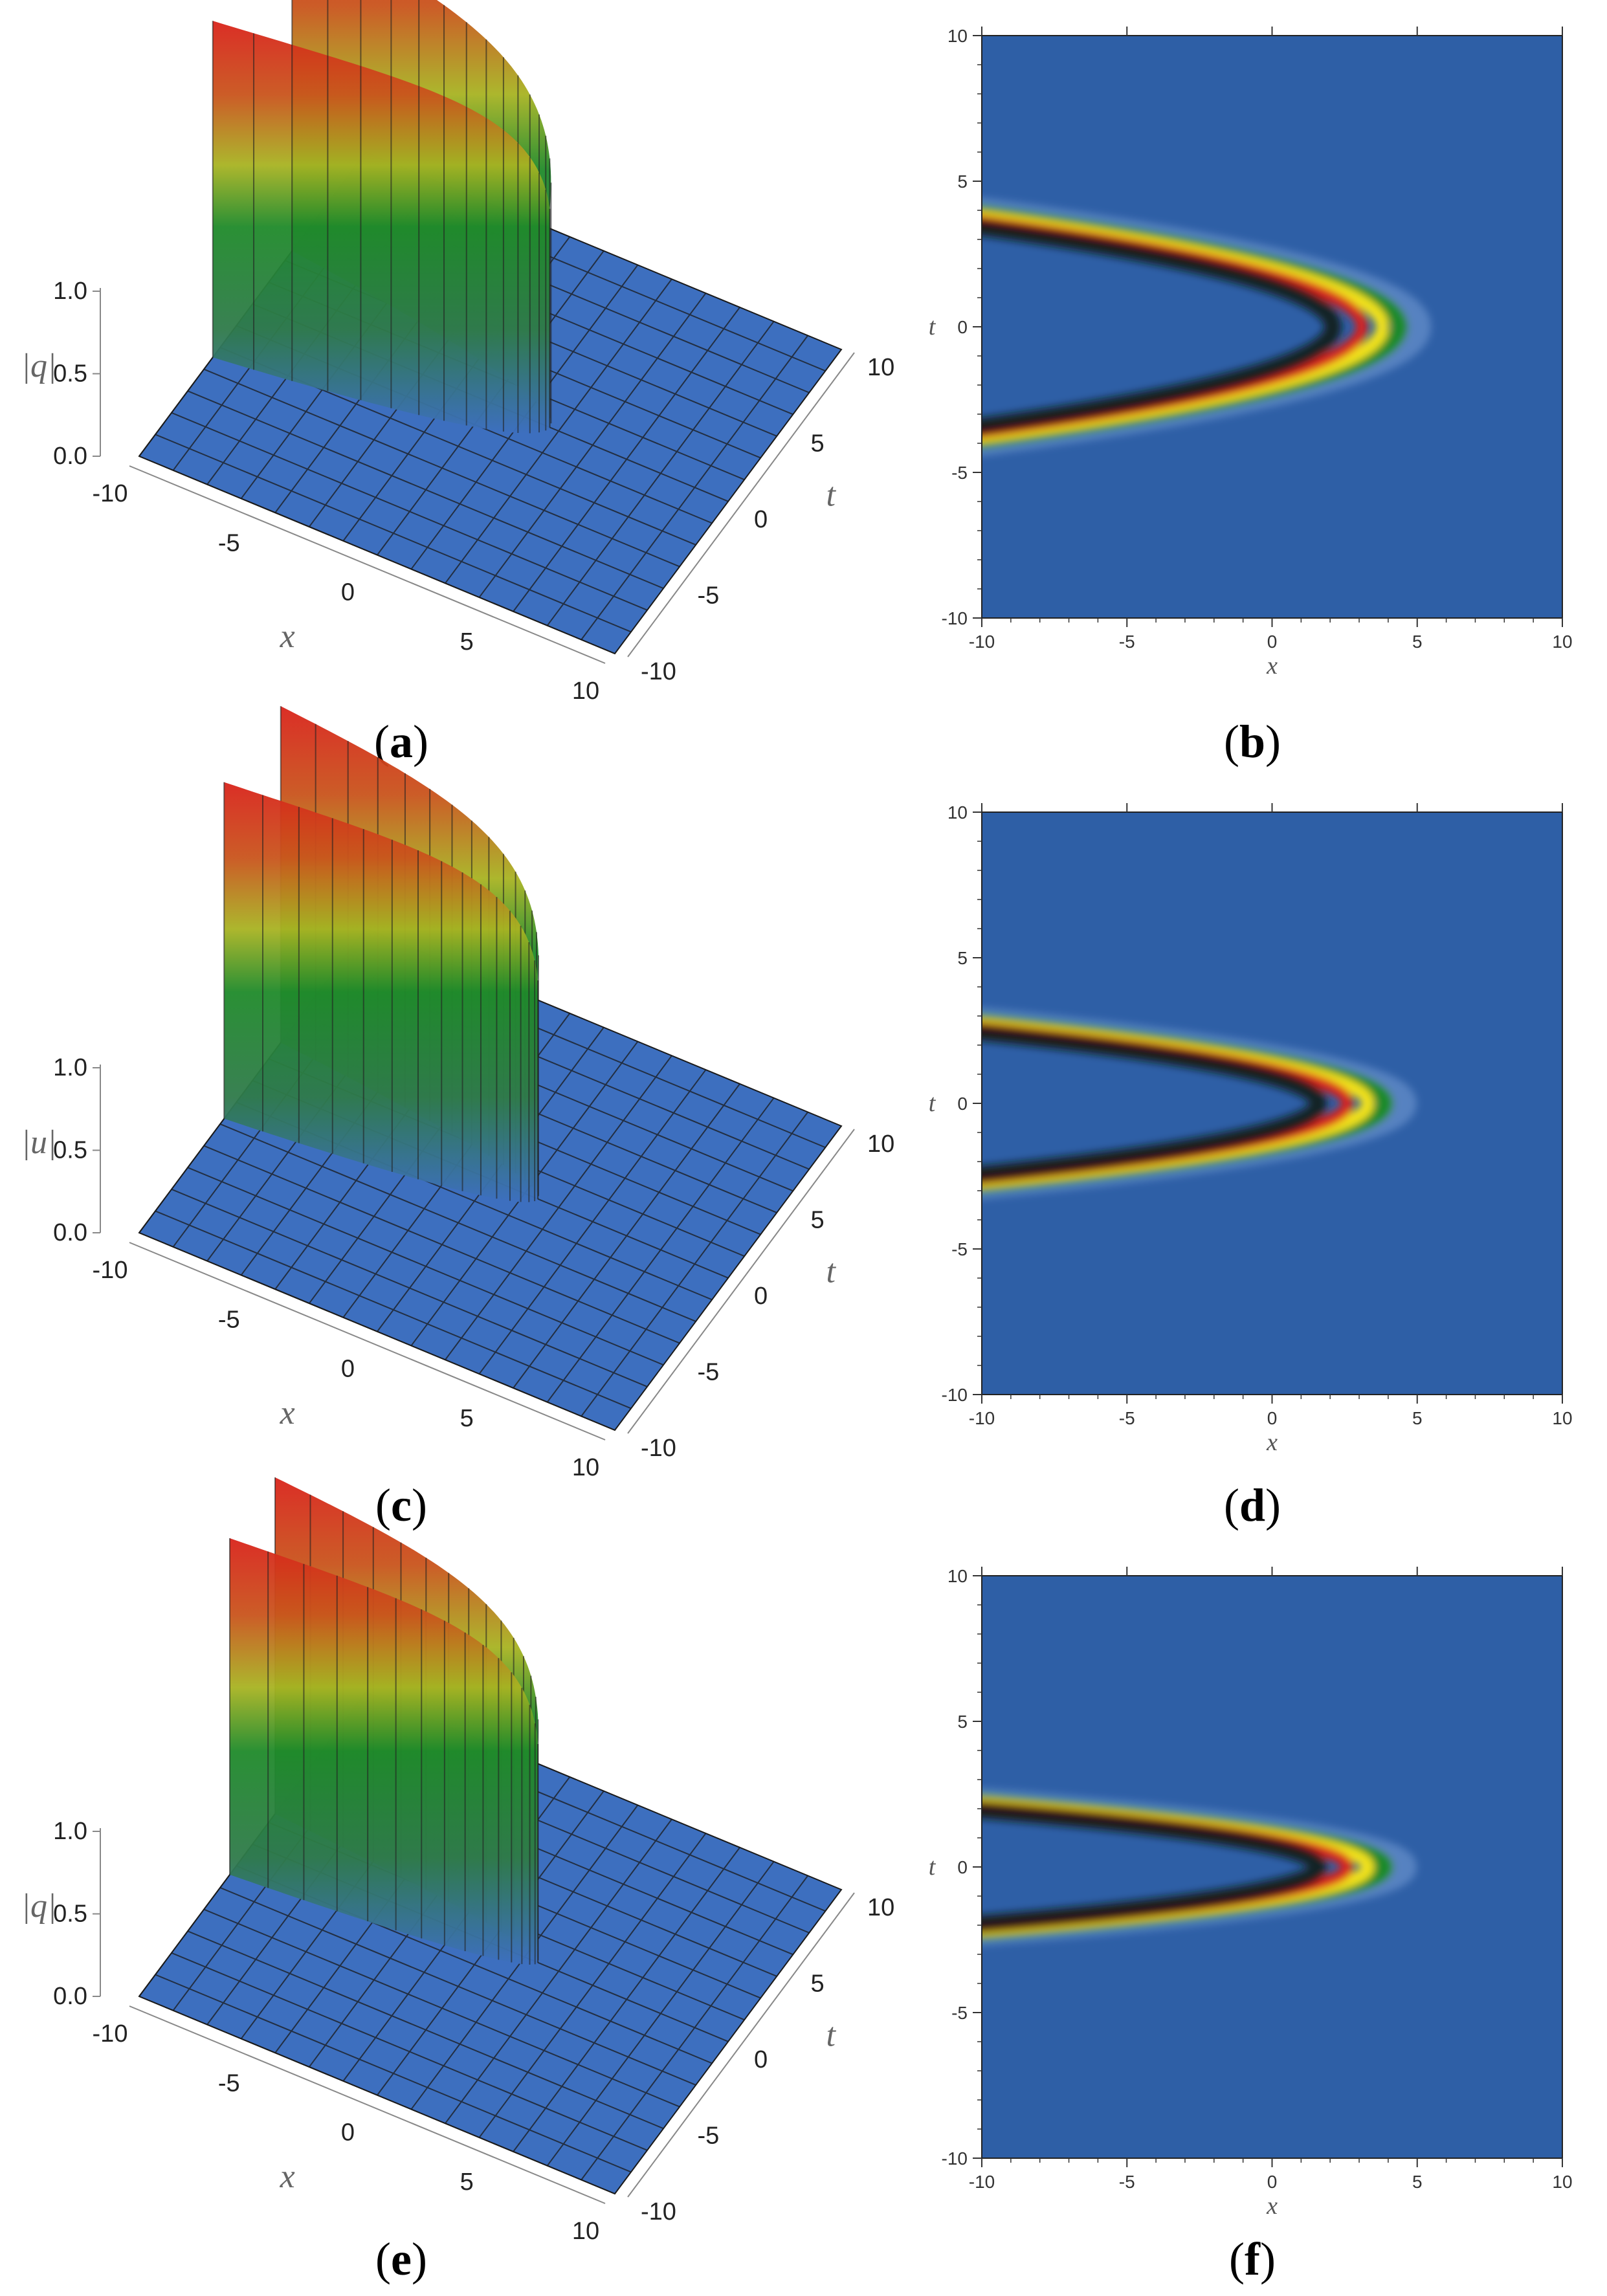 The width and height of the screenshot is (1607, 2296). I want to click on panel-f-density: -10 -5 0 5 10 -10 -5 0 5 10 x t, so click(1250, 1889).